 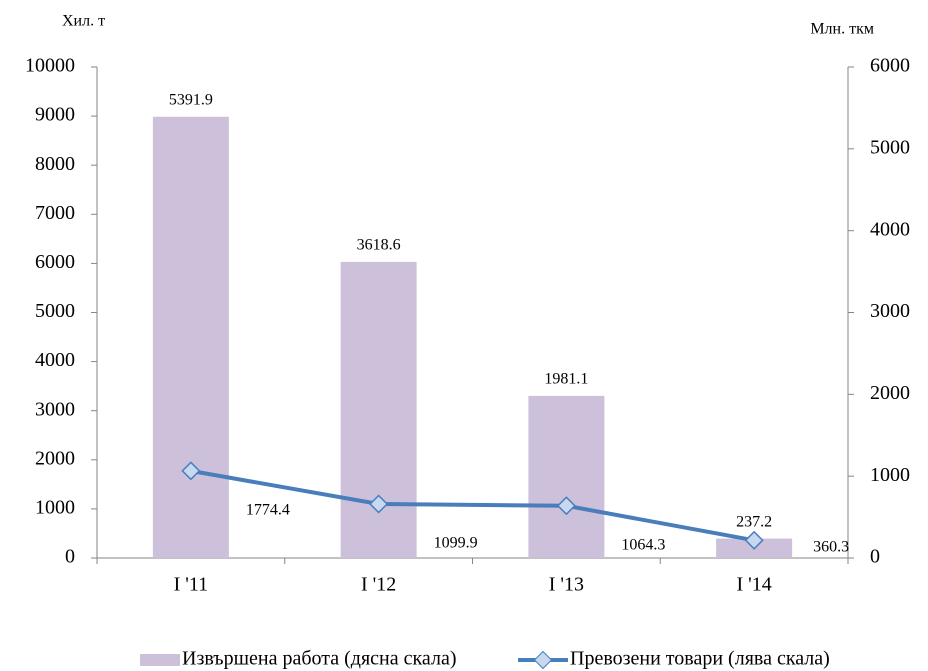 What do you see at coordinates (643, 544) in the screenshot?
I see `data-label: 1064.3` at bounding box center [643, 544].